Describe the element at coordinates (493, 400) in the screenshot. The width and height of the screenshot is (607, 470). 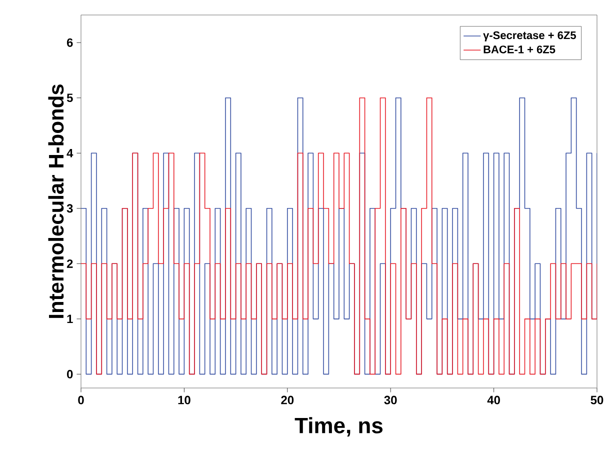
I see `x-tick-label: 40` at that location.